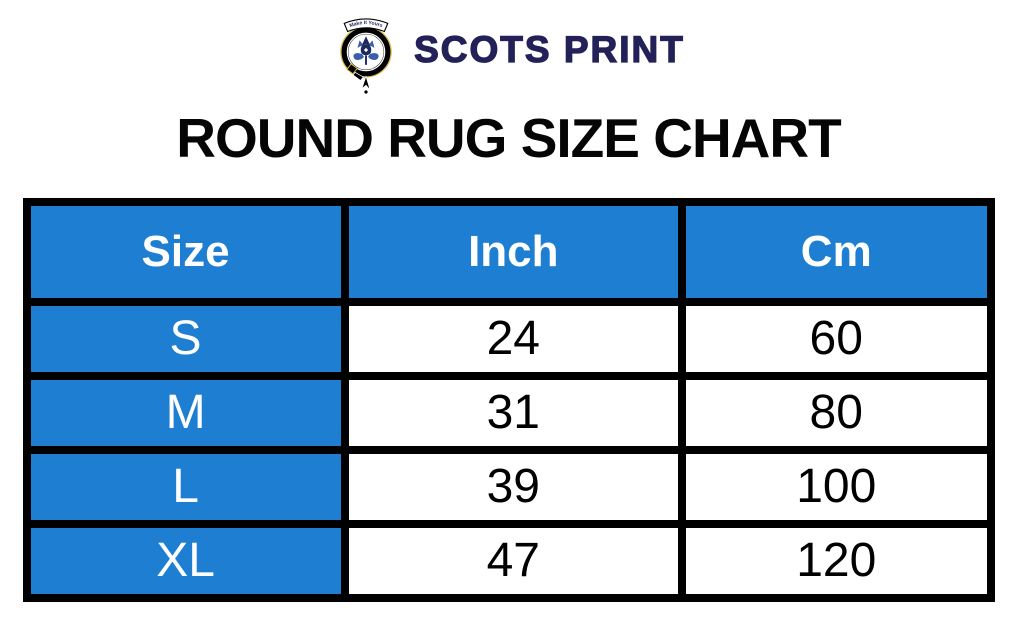 This screenshot has width=1017, height=640. What do you see at coordinates (549, 49) in the screenshot?
I see `brand-name: SCOTS PRINT` at bounding box center [549, 49].